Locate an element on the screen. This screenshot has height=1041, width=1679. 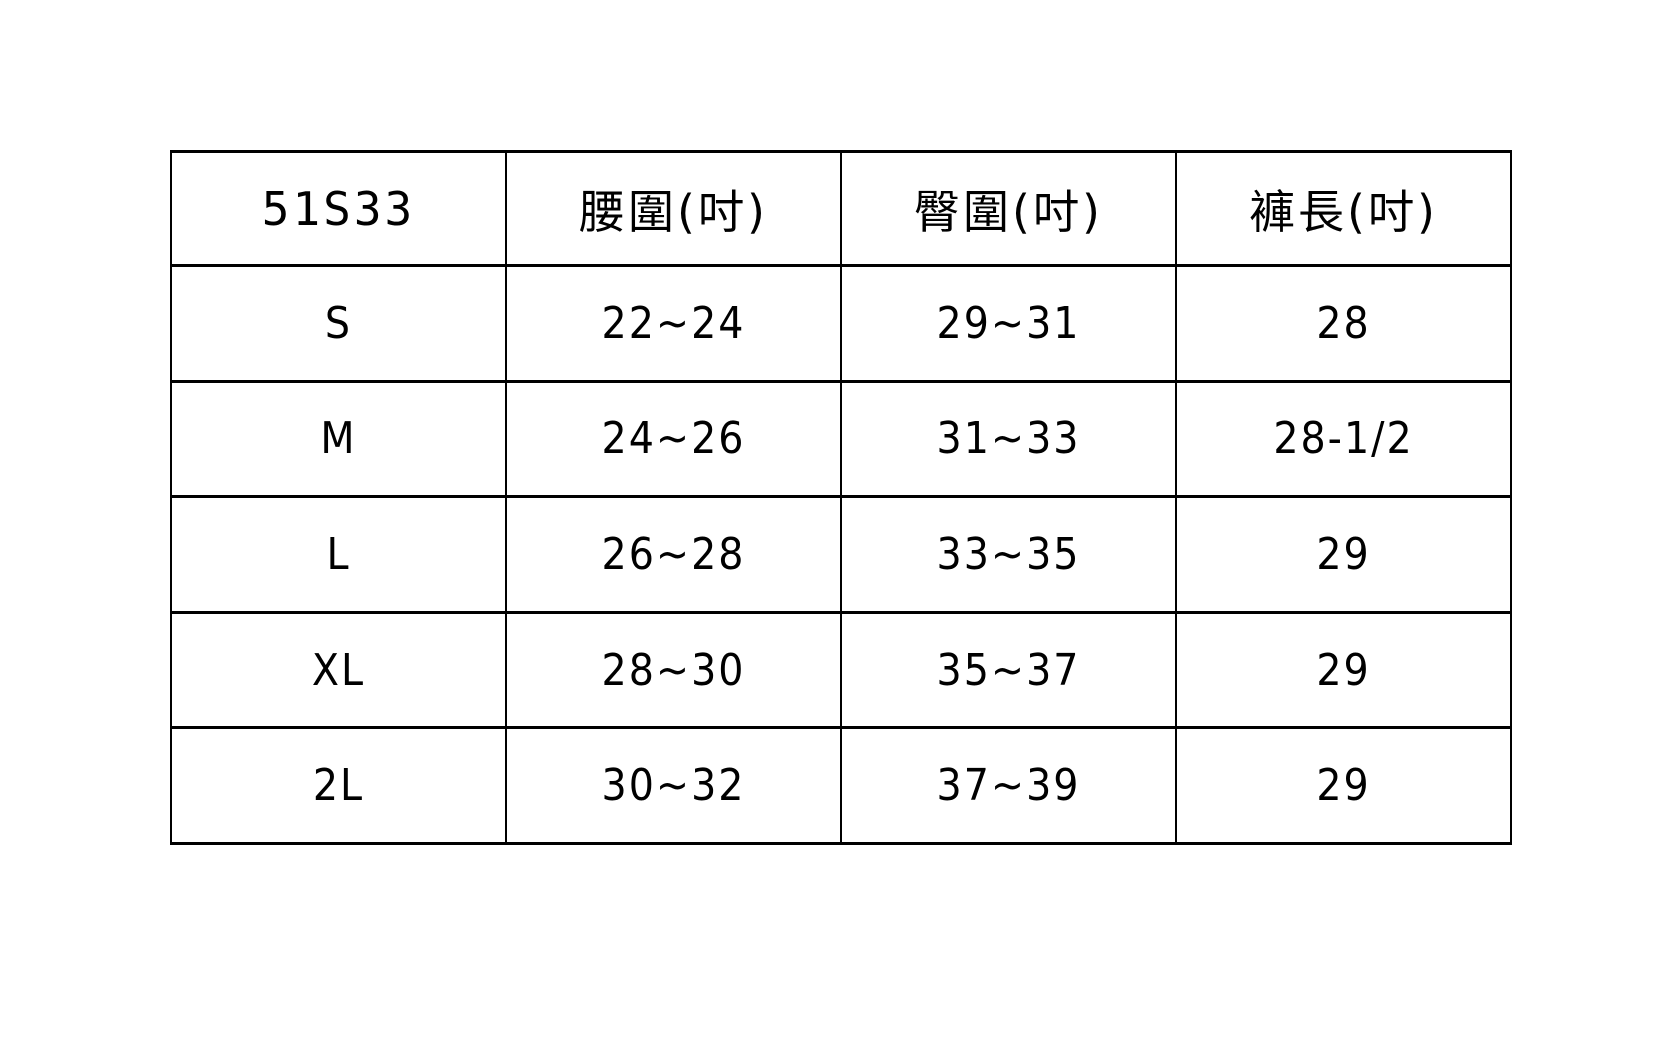
table-row-m: M 24~26 31~33 28-1/2 is located at coordinates (841, 439).